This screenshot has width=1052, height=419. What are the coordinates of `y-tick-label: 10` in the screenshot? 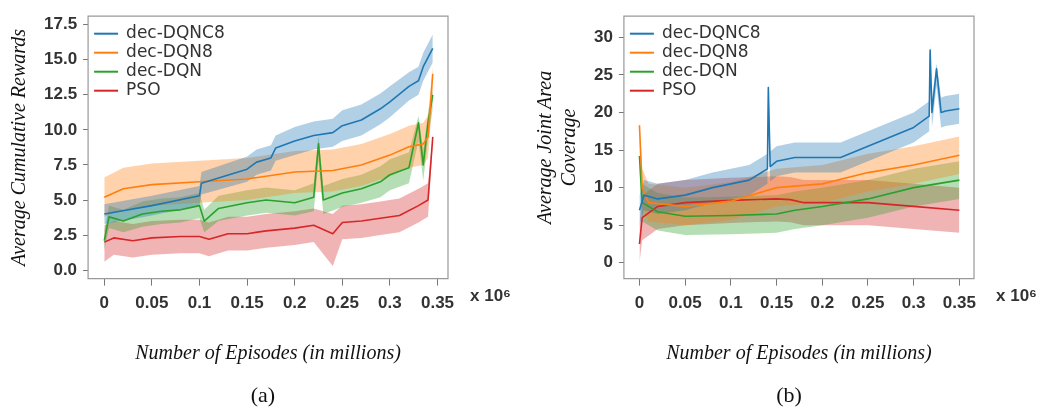 It's located at (603, 187).